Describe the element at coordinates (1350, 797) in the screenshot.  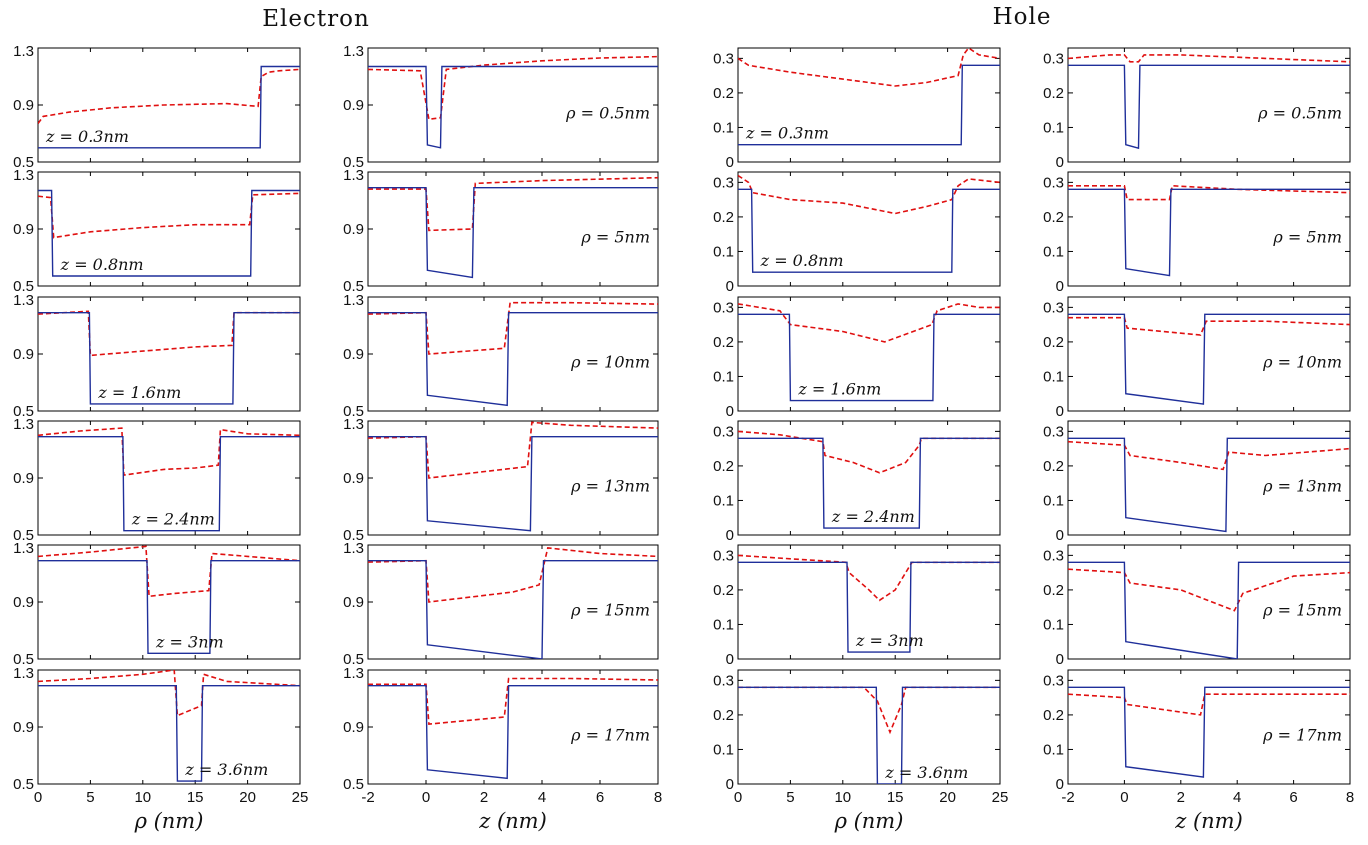
I see `x-tick-label: 8` at that location.